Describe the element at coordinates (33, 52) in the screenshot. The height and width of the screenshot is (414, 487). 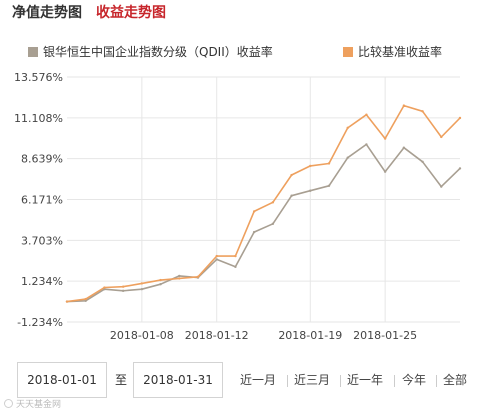
I see `legend-swatch-fund` at that location.